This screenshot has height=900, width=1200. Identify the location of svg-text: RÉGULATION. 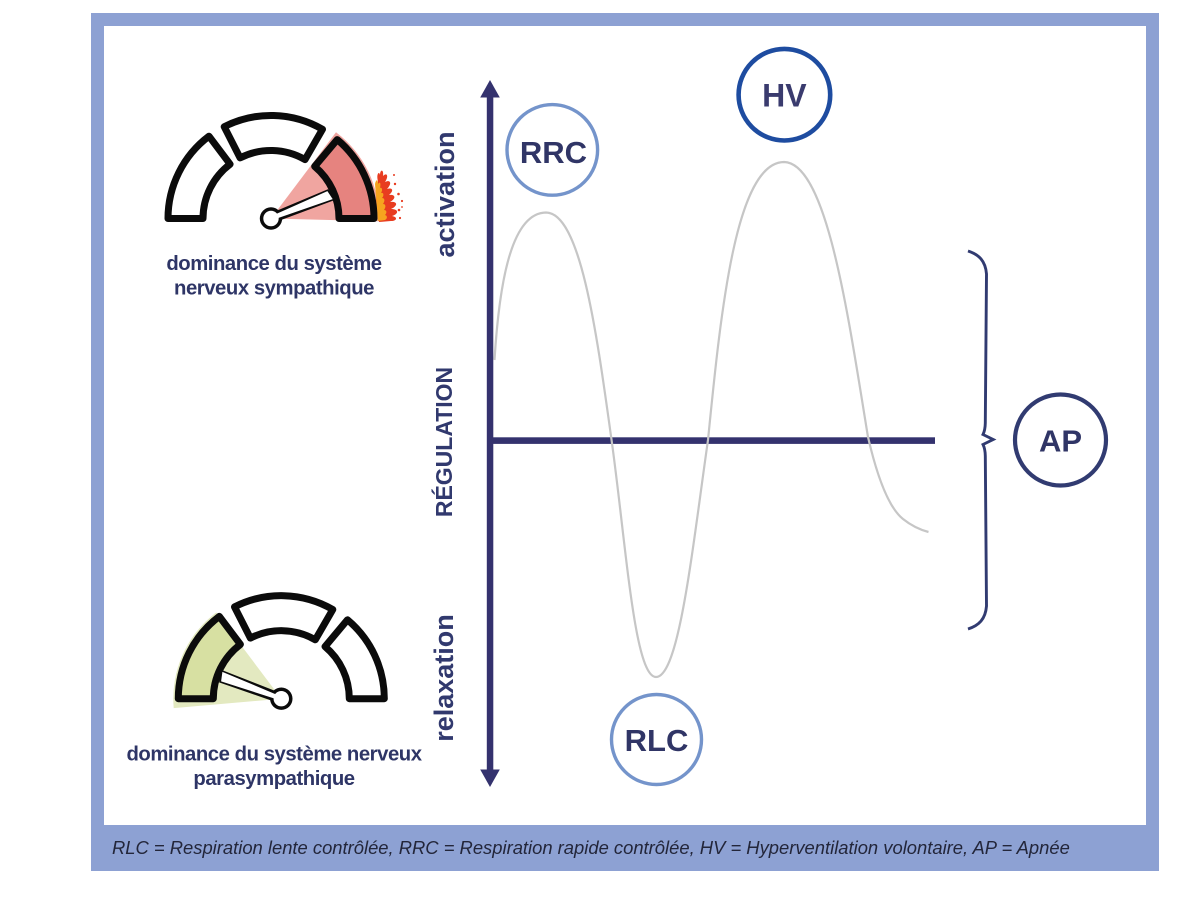
(443, 442).